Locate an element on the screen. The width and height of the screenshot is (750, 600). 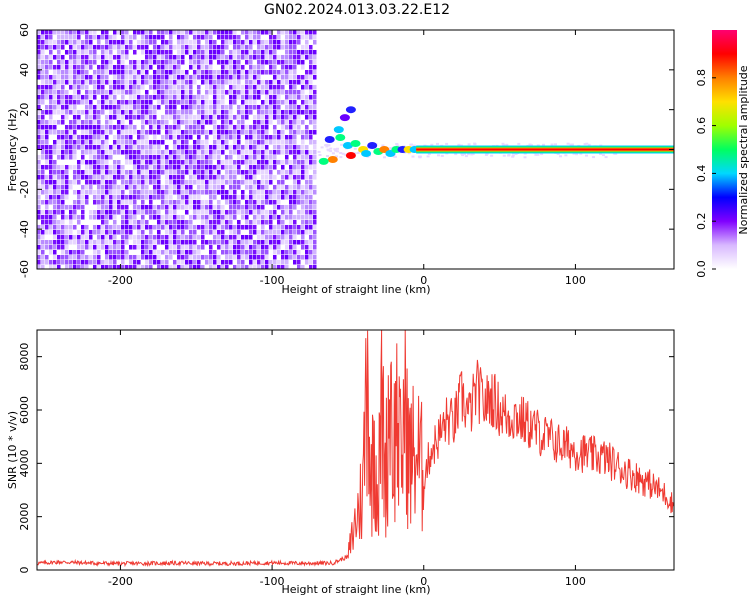
colorbar-label: Normalized spectral amplitude is located at coordinates (743, 149).